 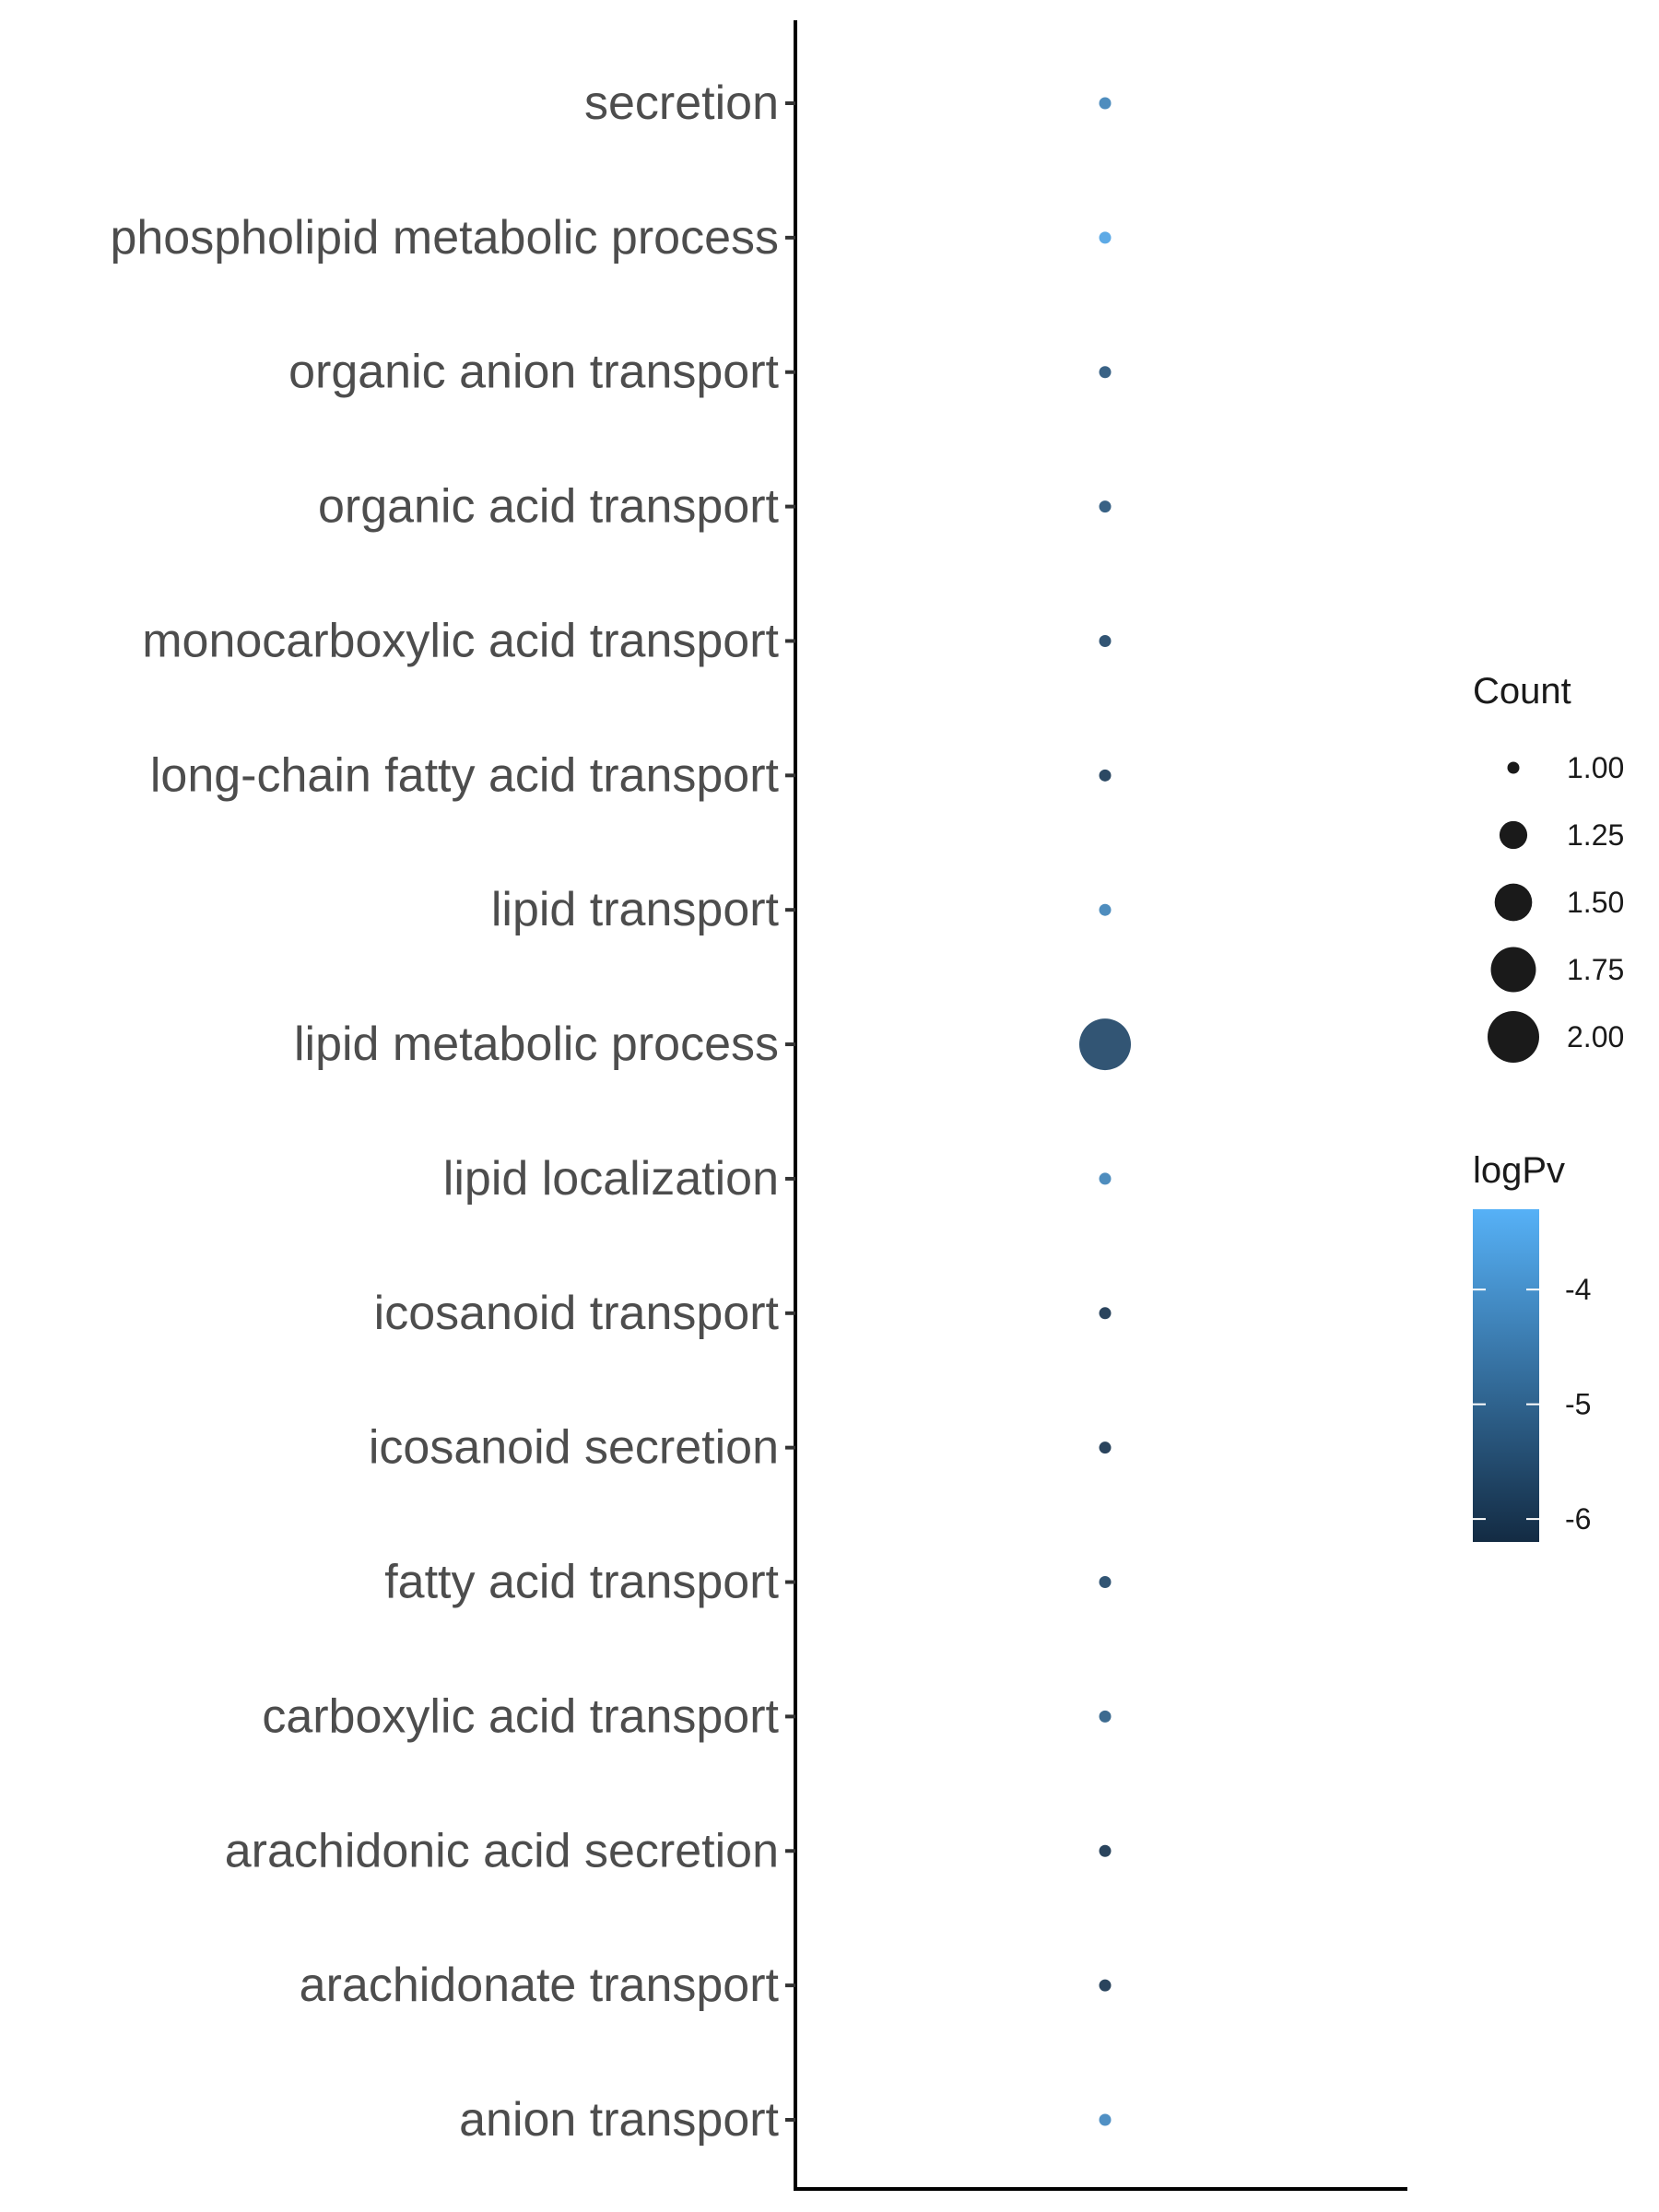 What do you see at coordinates (619, 2120) in the screenshot?
I see `y-tick-label: anion transport` at bounding box center [619, 2120].